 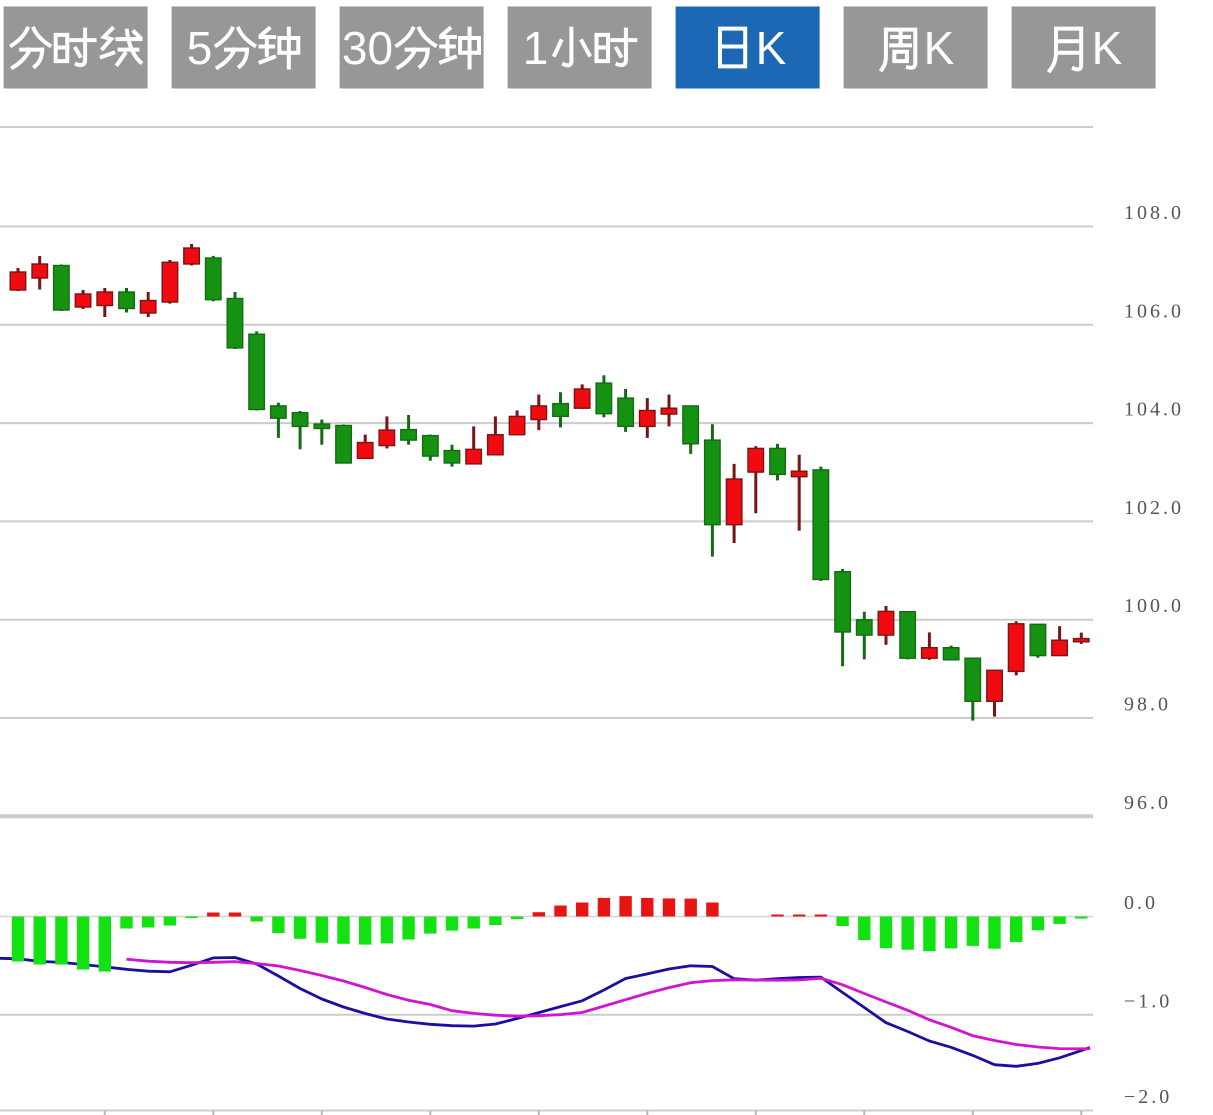 What do you see at coordinates (1154, 213) in the screenshot?
I see `svg-text: 108.0` at bounding box center [1154, 213].